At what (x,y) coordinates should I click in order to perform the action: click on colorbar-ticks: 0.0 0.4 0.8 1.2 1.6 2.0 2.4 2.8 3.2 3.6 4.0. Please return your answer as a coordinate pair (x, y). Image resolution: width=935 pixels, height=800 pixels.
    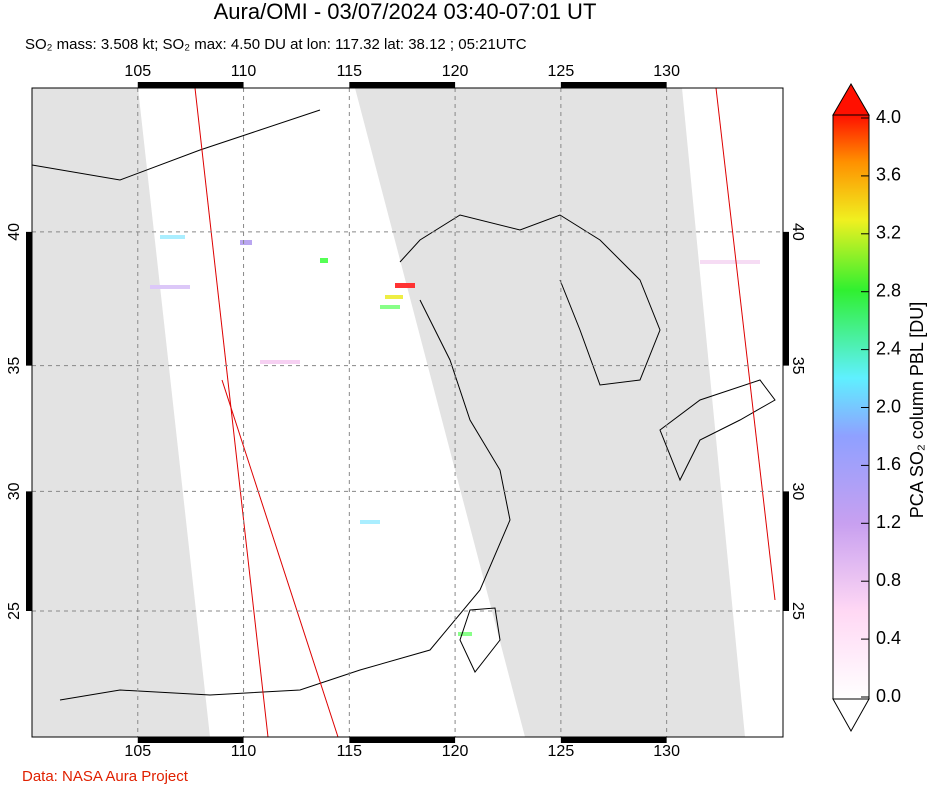
    Looking at the image, I should click on (881, 406).